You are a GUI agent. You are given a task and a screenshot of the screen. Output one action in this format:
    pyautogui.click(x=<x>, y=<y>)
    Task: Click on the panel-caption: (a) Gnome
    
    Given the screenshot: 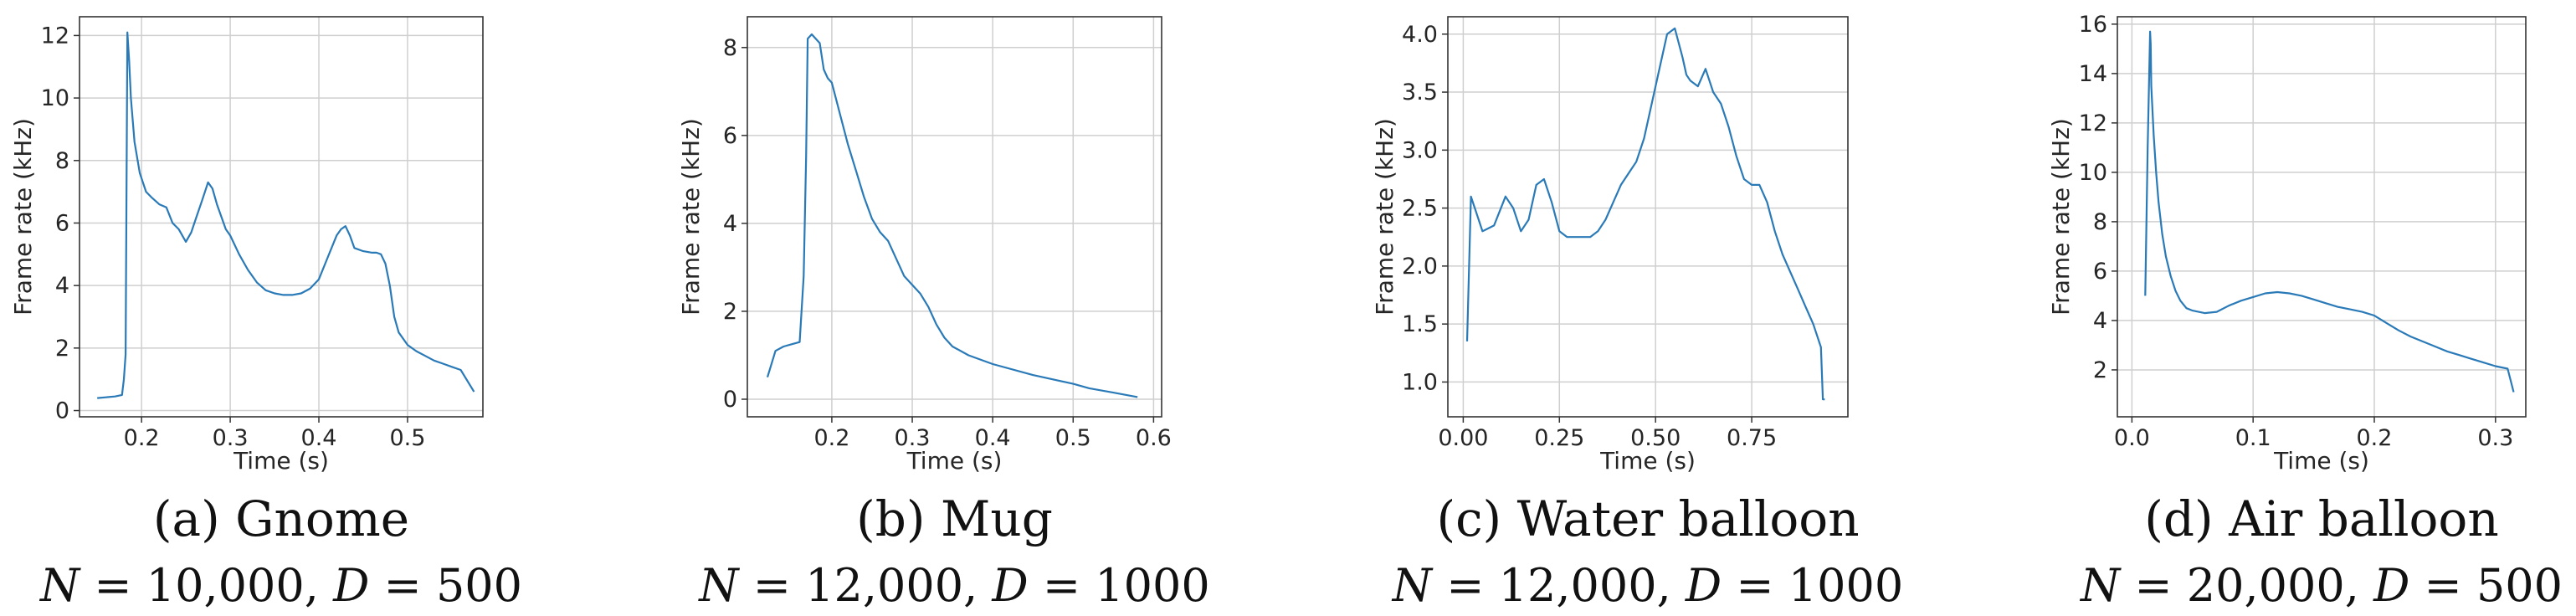 What is the action you would take?
    pyautogui.click(x=281, y=518)
    